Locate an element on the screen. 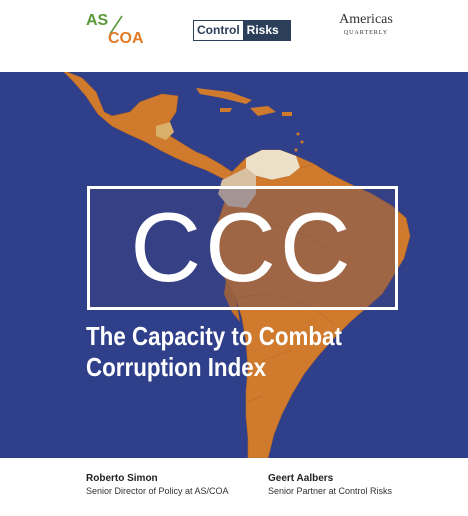 This screenshot has width=468, height=516. cover-title-line1: The Capacity to Combat is located at coordinates (214, 336).